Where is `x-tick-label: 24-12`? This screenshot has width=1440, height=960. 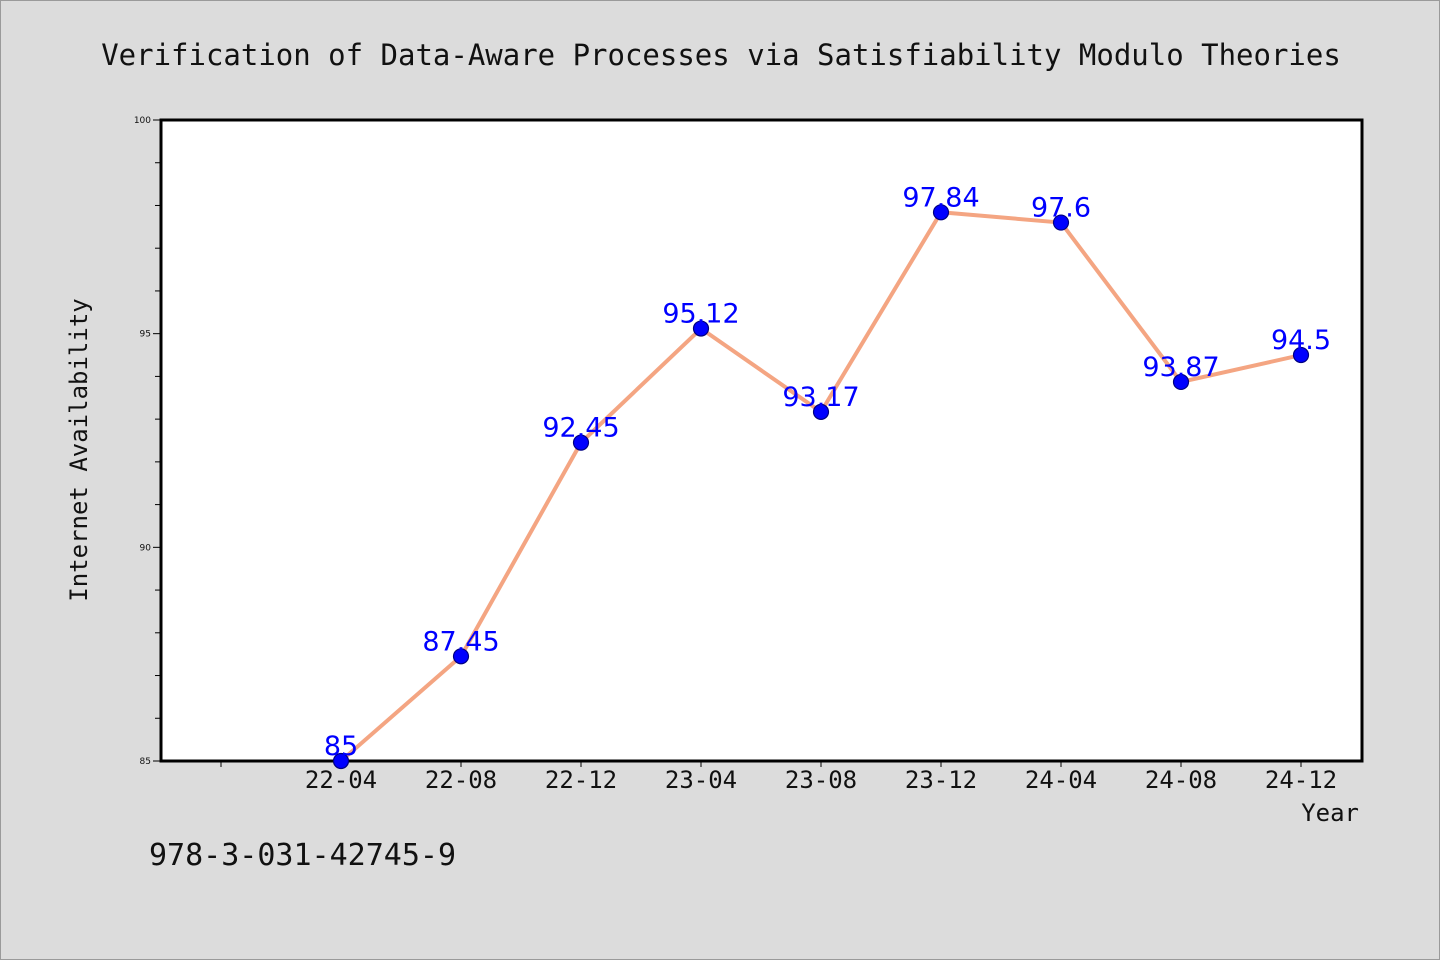
x-tick-label: 24-12 is located at coordinates (1301, 780).